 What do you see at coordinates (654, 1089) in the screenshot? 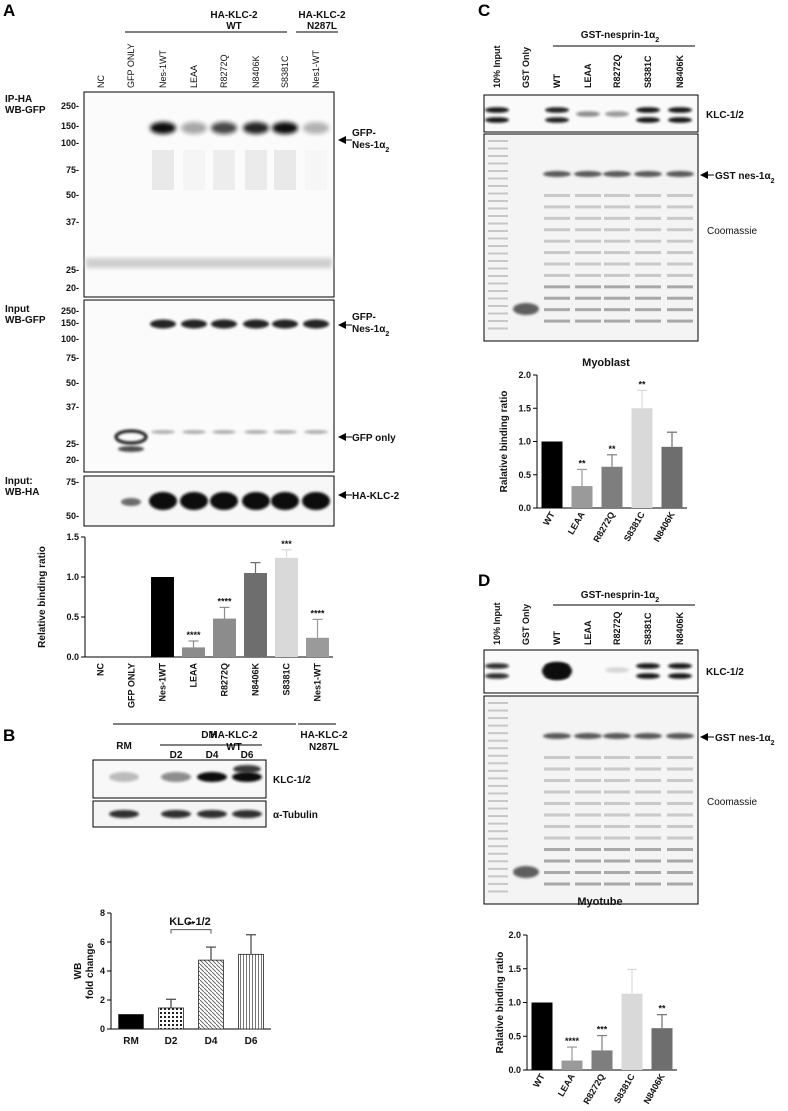
I see `x-tick-label: N8406K` at bounding box center [654, 1089].